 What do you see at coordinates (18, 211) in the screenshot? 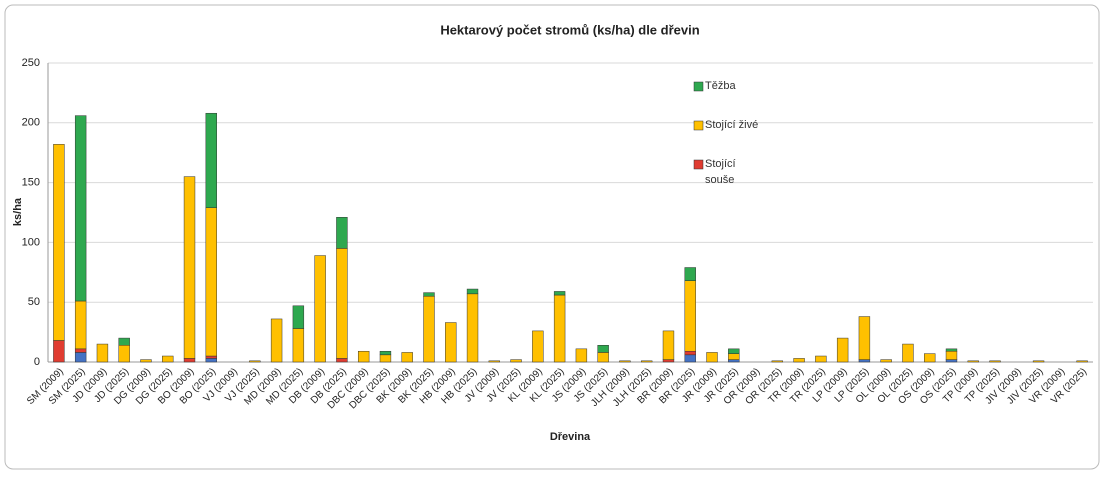
I see `y-axis-label: ks/ha` at bounding box center [18, 211].